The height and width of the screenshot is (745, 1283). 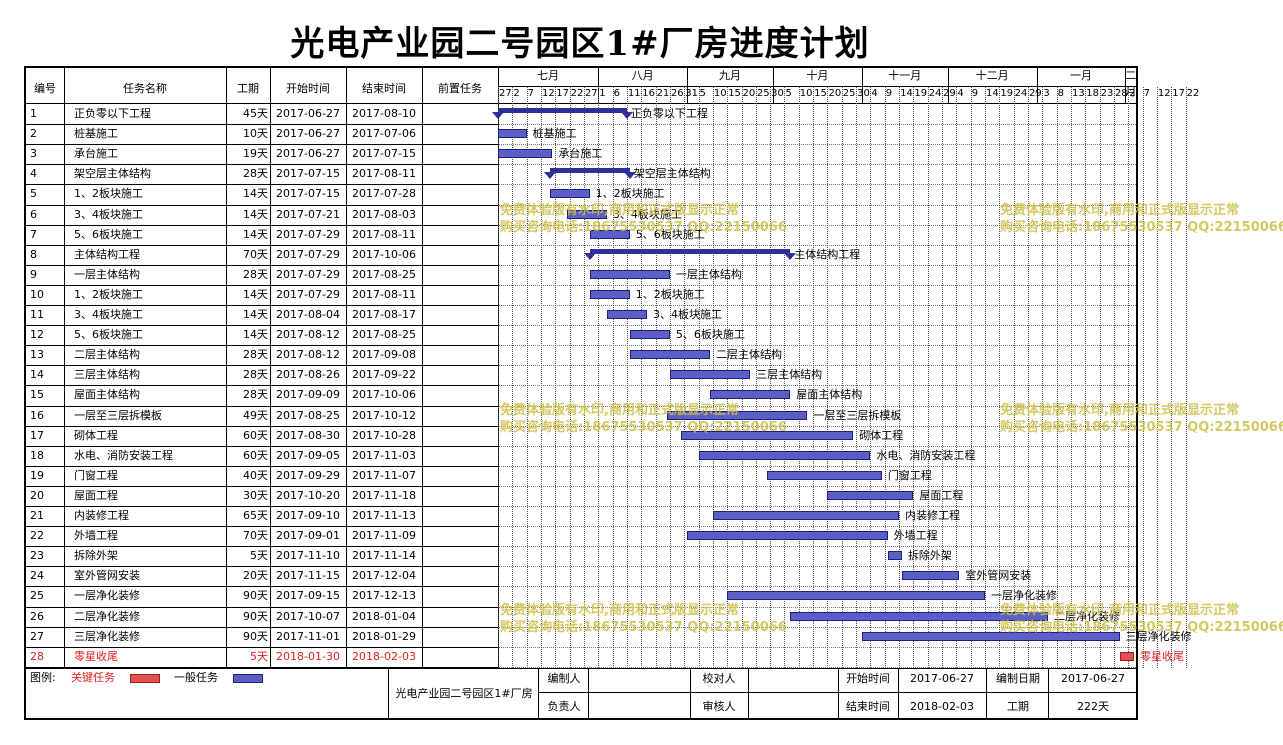 I want to click on timeline-day-tick: 29, so click(x=949, y=93).